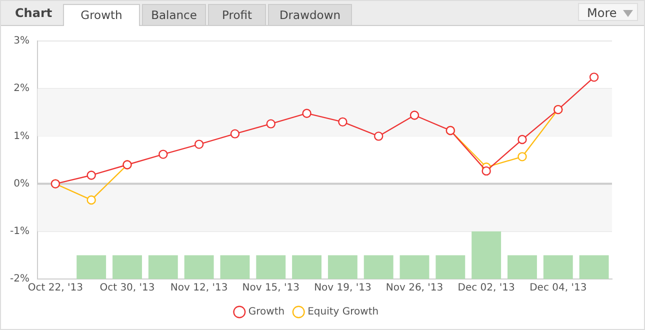 This screenshot has width=645, height=330. What do you see at coordinates (237, 14) in the screenshot?
I see `text: Profit` at bounding box center [237, 14].